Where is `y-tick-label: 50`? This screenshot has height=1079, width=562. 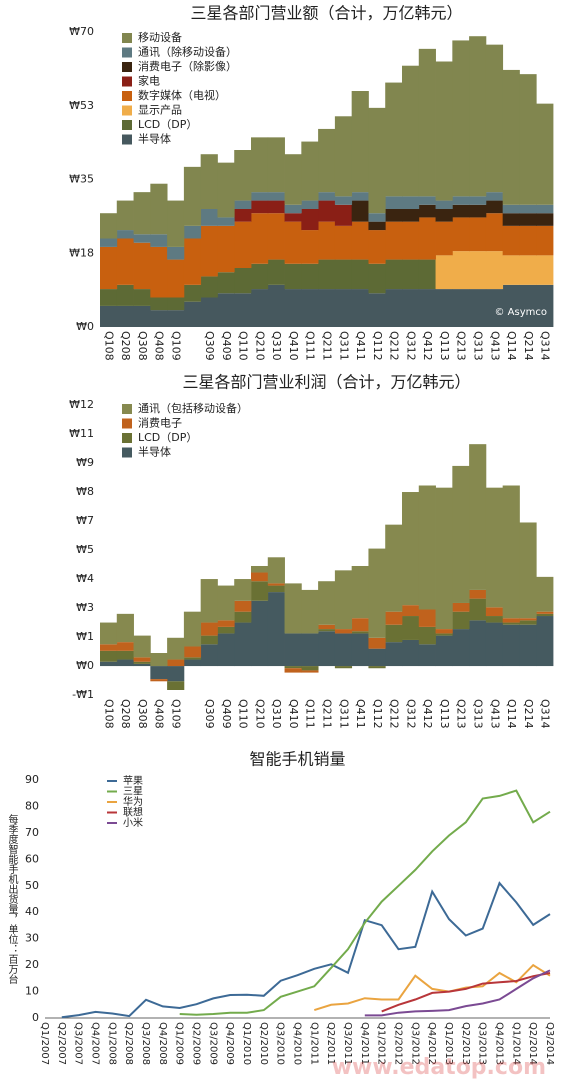
y-tick-label: 50 is located at coordinates (32, 885).